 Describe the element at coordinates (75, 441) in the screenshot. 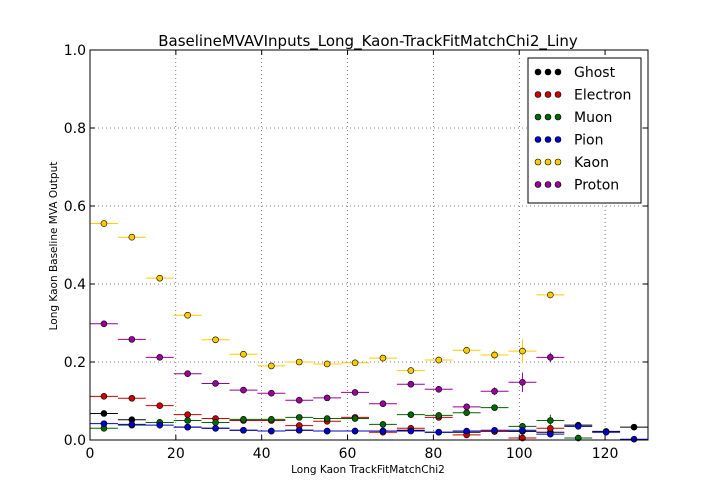

I see `y-tick-label: 0.0` at that location.